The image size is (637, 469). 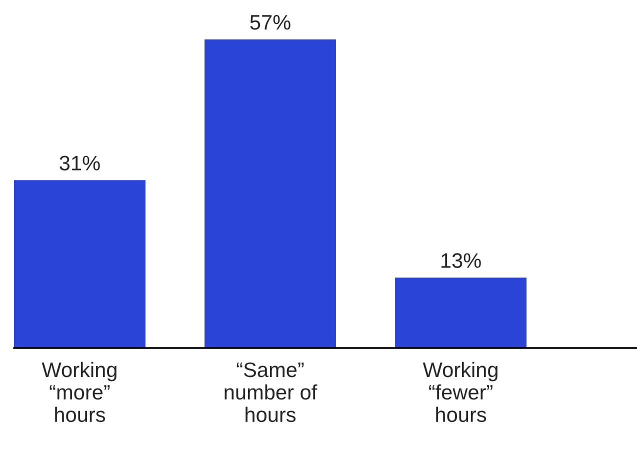 I want to click on x-tick-label: “Same” number of hours, so click(x=271, y=392).